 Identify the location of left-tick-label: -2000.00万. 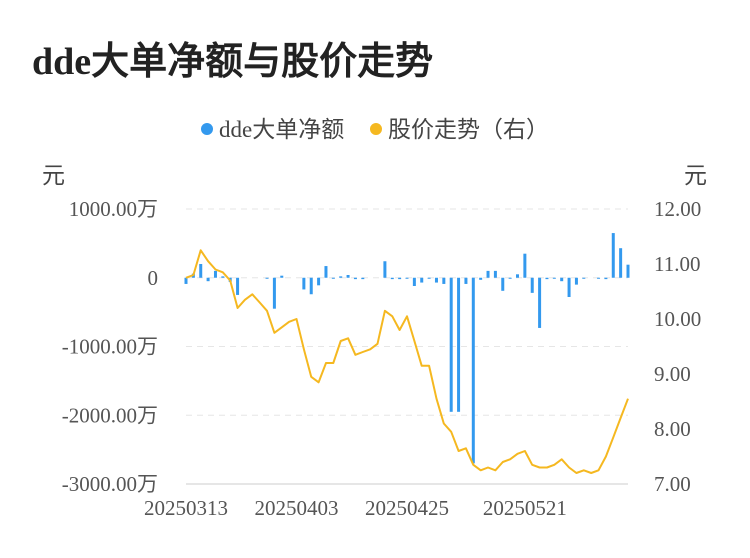
(110, 415).